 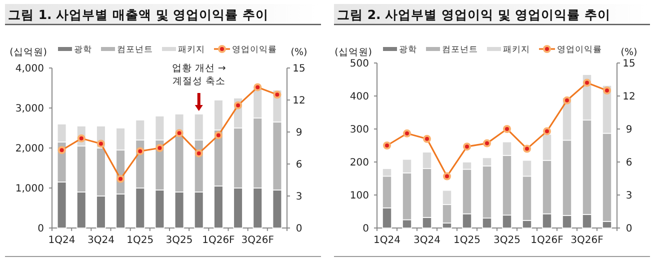 What do you see at coordinates (138, 14) in the screenshot?
I see `chart-title: 그림 1. 사업부별 매출액 및 영업이익률 추이` at bounding box center [138, 14].